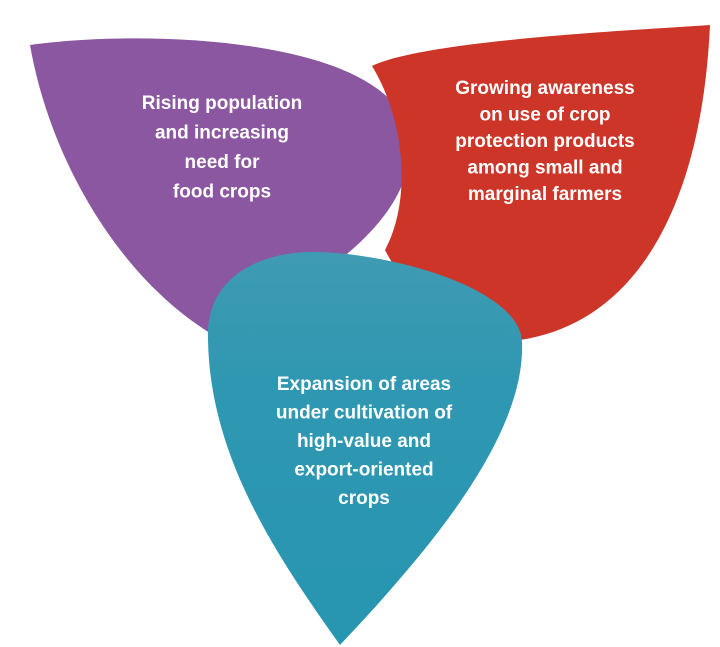 The height and width of the screenshot is (647, 720). What do you see at coordinates (545, 194) in the screenshot?
I see `petal-label: marginal farmers` at bounding box center [545, 194].